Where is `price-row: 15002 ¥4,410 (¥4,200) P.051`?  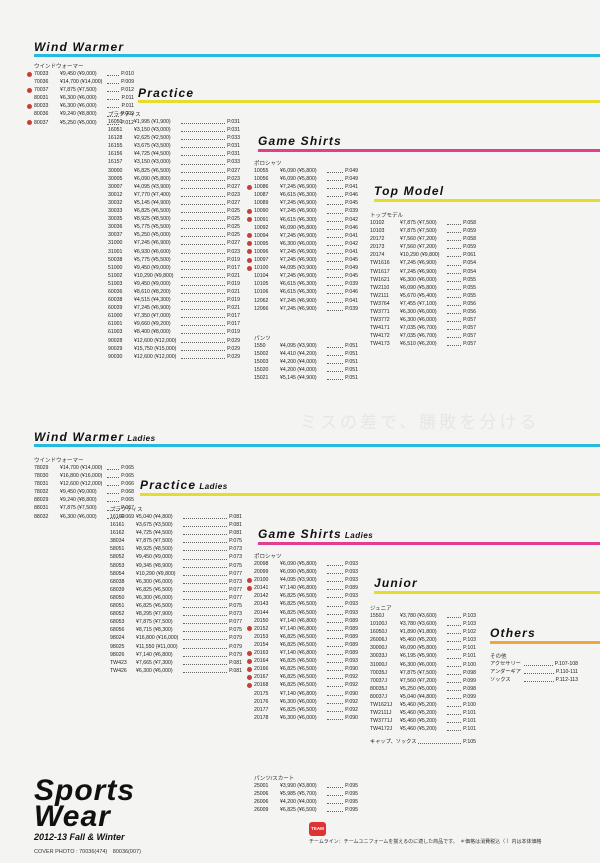 price-row: 15002 ¥4,410 (¥4,200) P.051 is located at coordinates (306, 354).